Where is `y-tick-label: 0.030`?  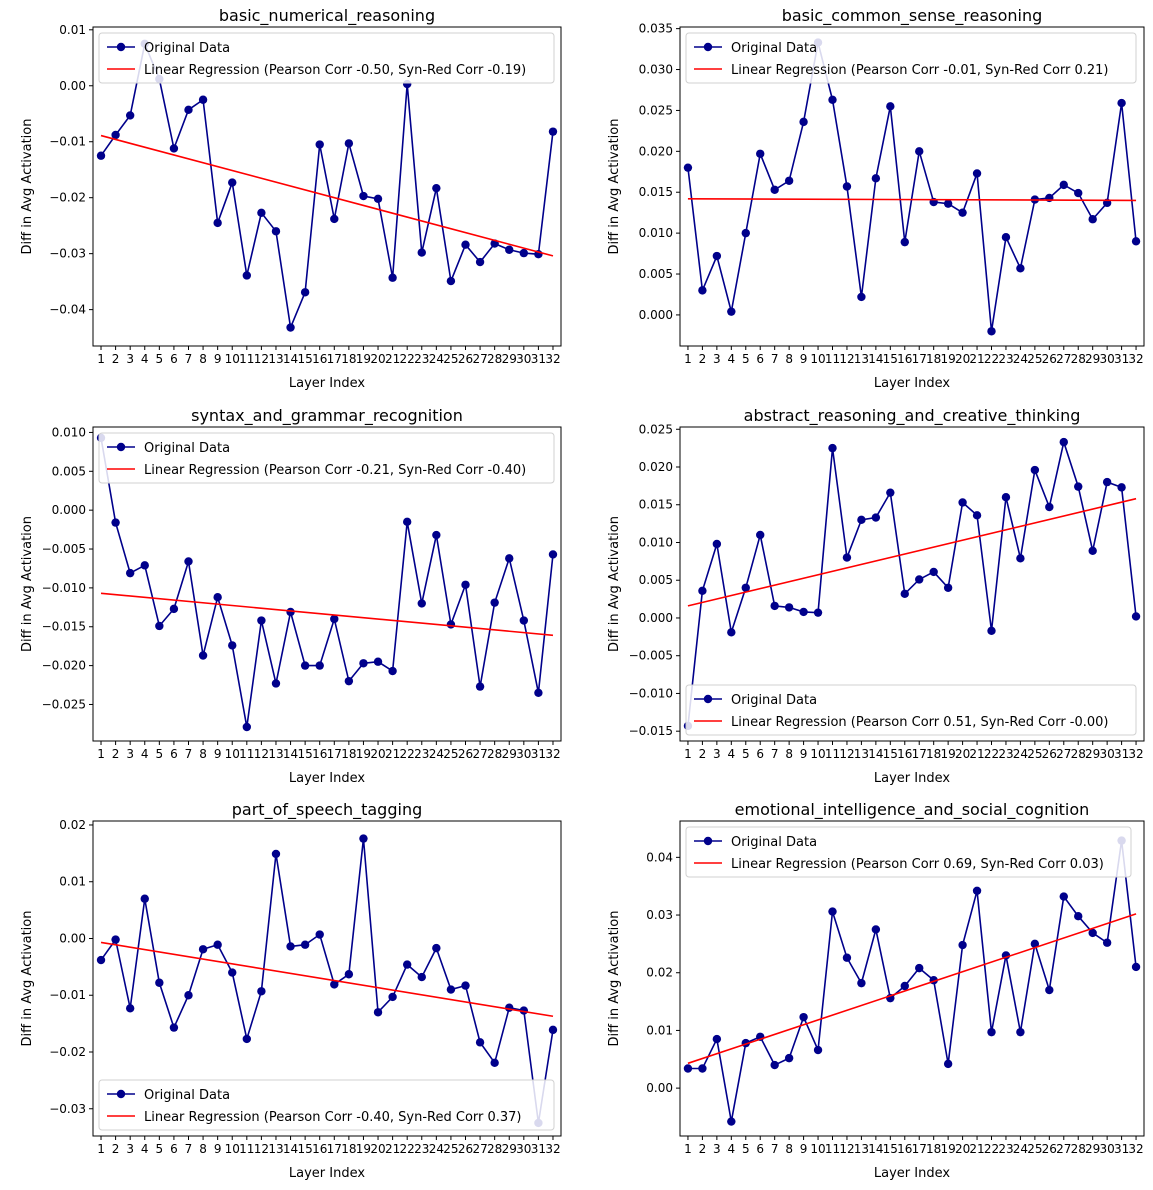 y-tick-label: 0.030 is located at coordinates (656, 70).